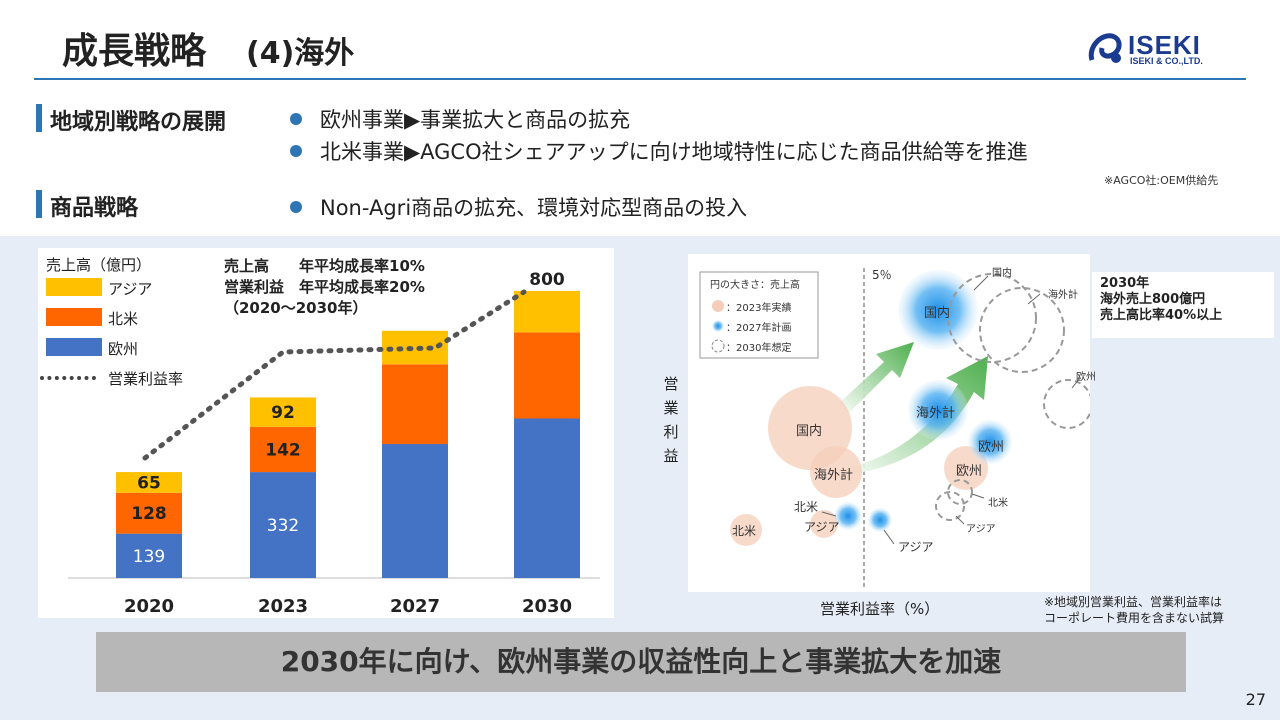 The width and height of the screenshot is (1280, 720). I want to click on legend-eu: 欧州, so click(123, 349).